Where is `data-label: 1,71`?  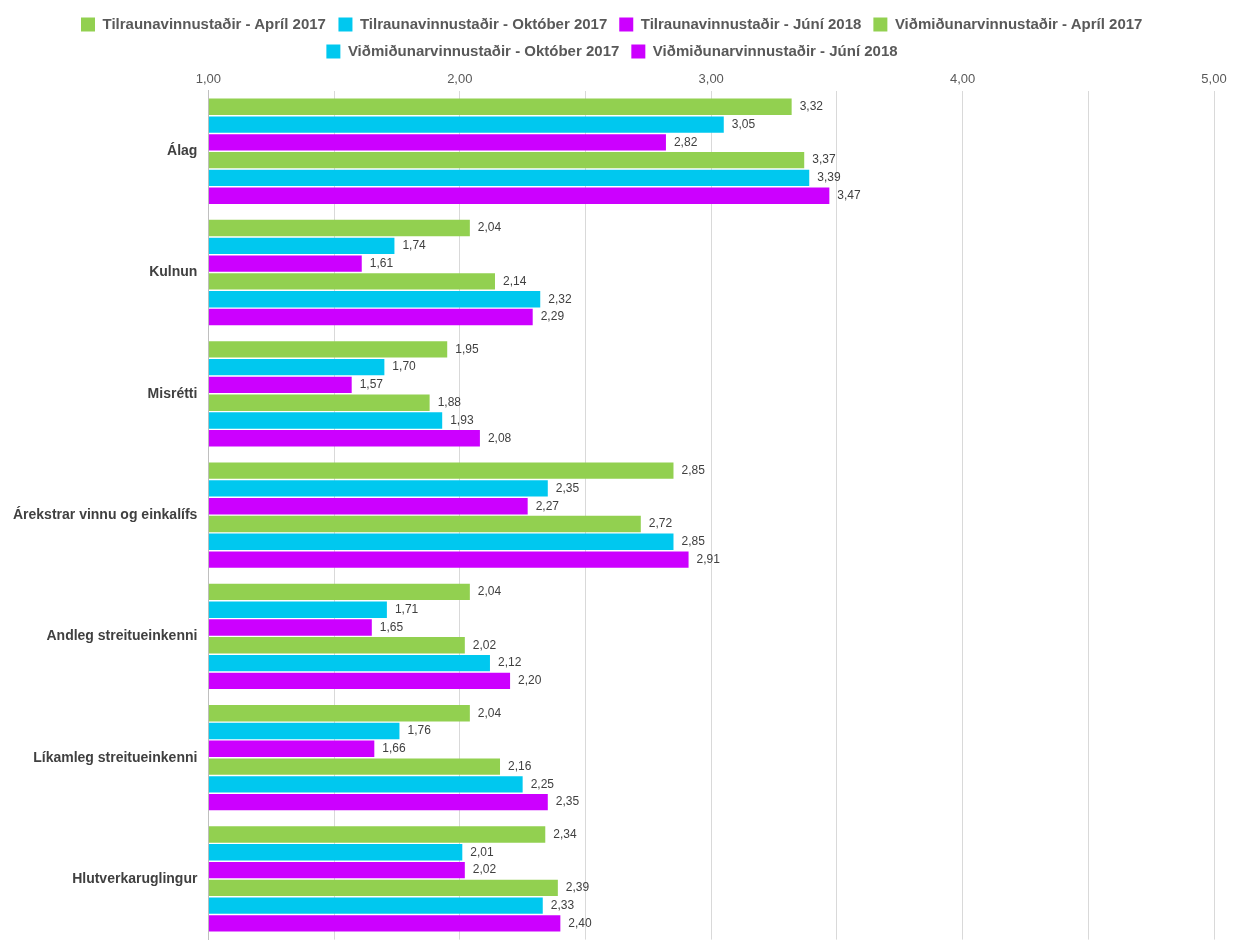
data-label: 1,71 is located at coordinates (406, 609).